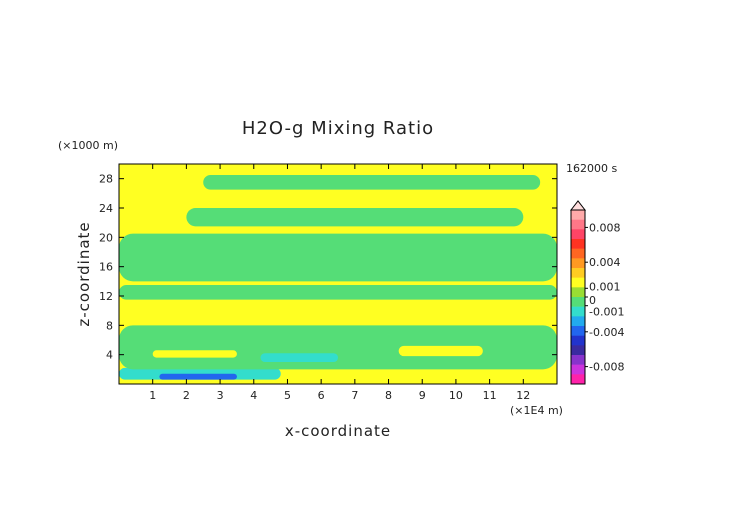 The width and height of the screenshot is (752, 532). Describe the element at coordinates (490, 395) in the screenshot. I see `x-tick-label: 11` at that location.